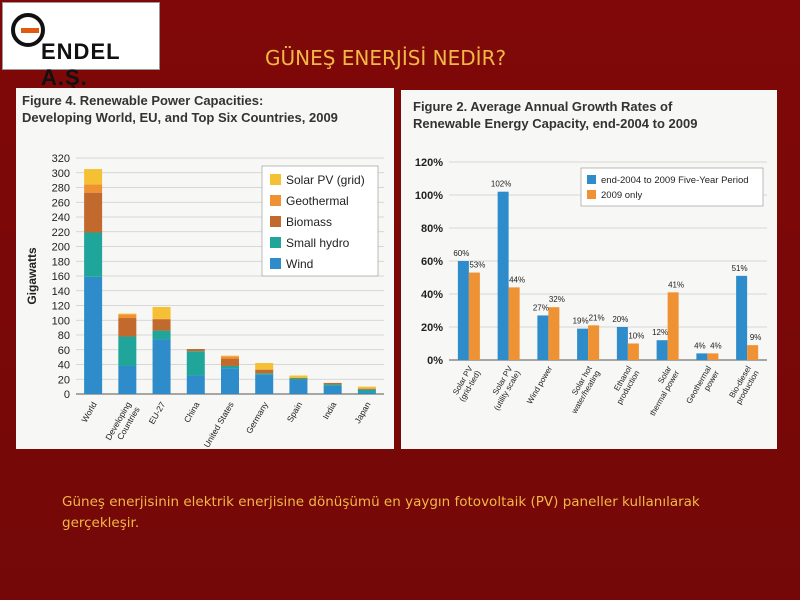 This screenshot has width=800, height=600. What do you see at coordinates (28, 30) in the screenshot?
I see `logo-emblem-icon` at bounding box center [28, 30].